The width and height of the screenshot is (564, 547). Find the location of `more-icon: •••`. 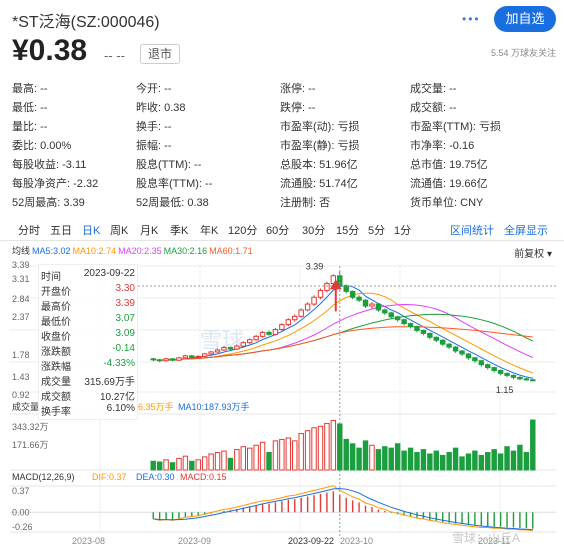

more-icon: ••• is located at coordinates (471, 19).